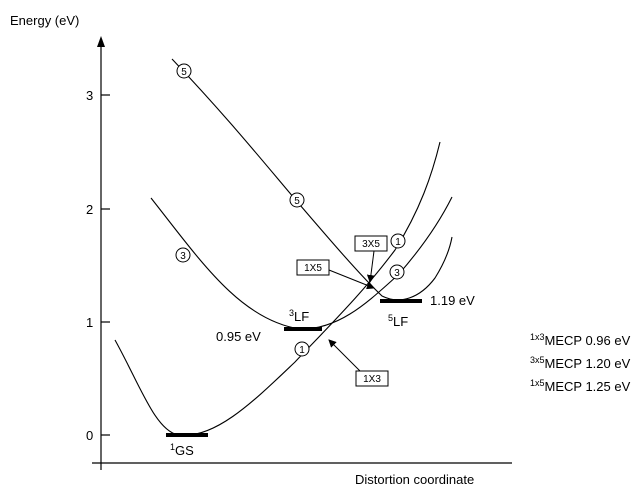 The image size is (644, 486). I want to click on gs-state-label: 1GS, so click(182, 450).